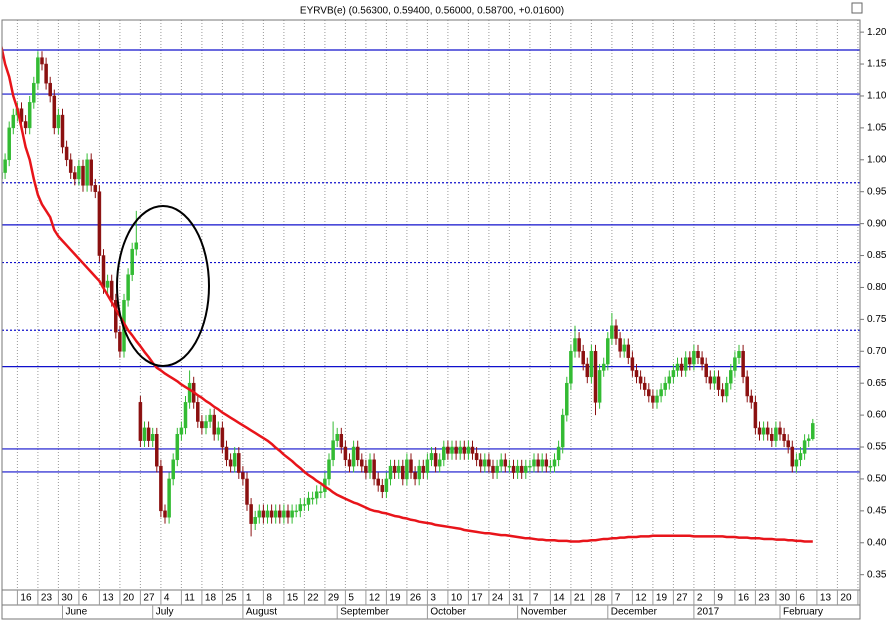 Image resolution: width=894 pixels, height=620 pixels. What do you see at coordinates (365, 612) in the screenshot?
I see `month-label: September` at bounding box center [365, 612].